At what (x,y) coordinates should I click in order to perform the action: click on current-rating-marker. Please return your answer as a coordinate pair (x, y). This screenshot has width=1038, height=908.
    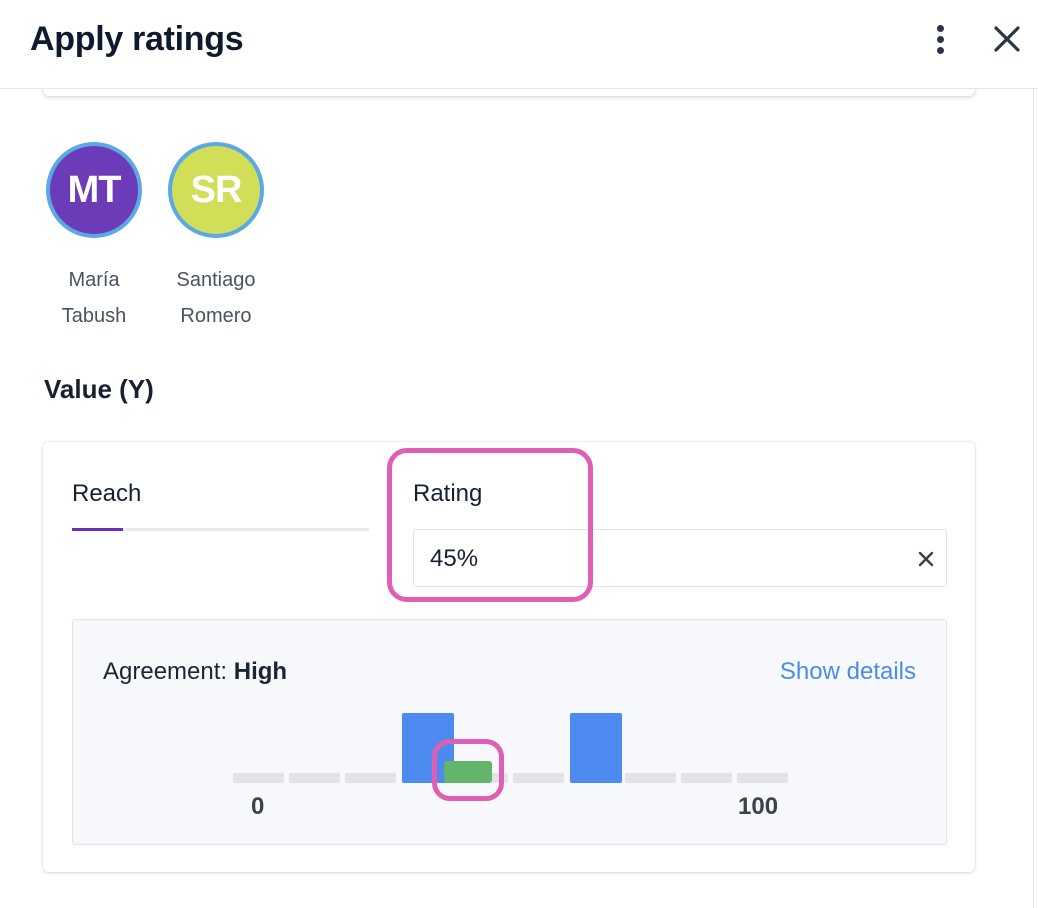
    Looking at the image, I should click on (468, 772).